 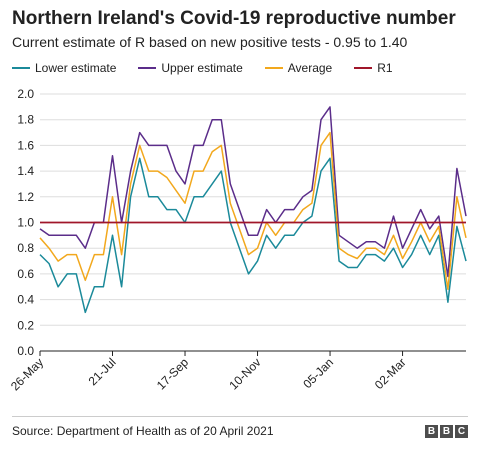 I want to click on x-tick-label: 17-Sep, so click(x=172, y=373).